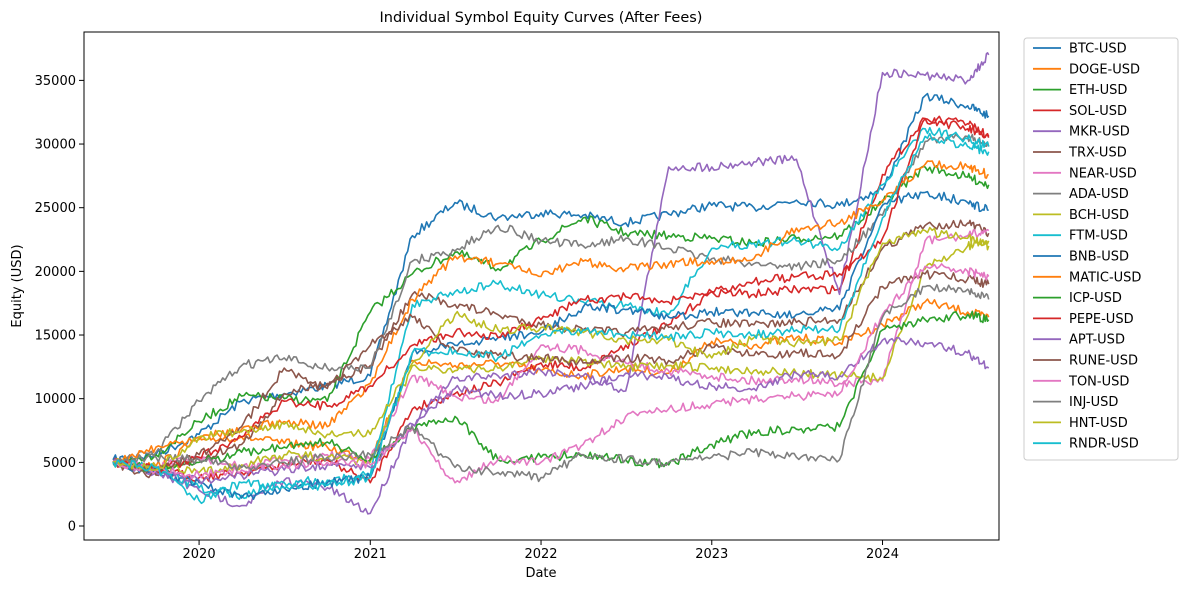 Image resolution: width=1189 pixels, height=590 pixels. What do you see at coordinates (1103, 361) in the screenshot?
I see `legend-label: RUNE-USD` at bounding box center [1103, 361].